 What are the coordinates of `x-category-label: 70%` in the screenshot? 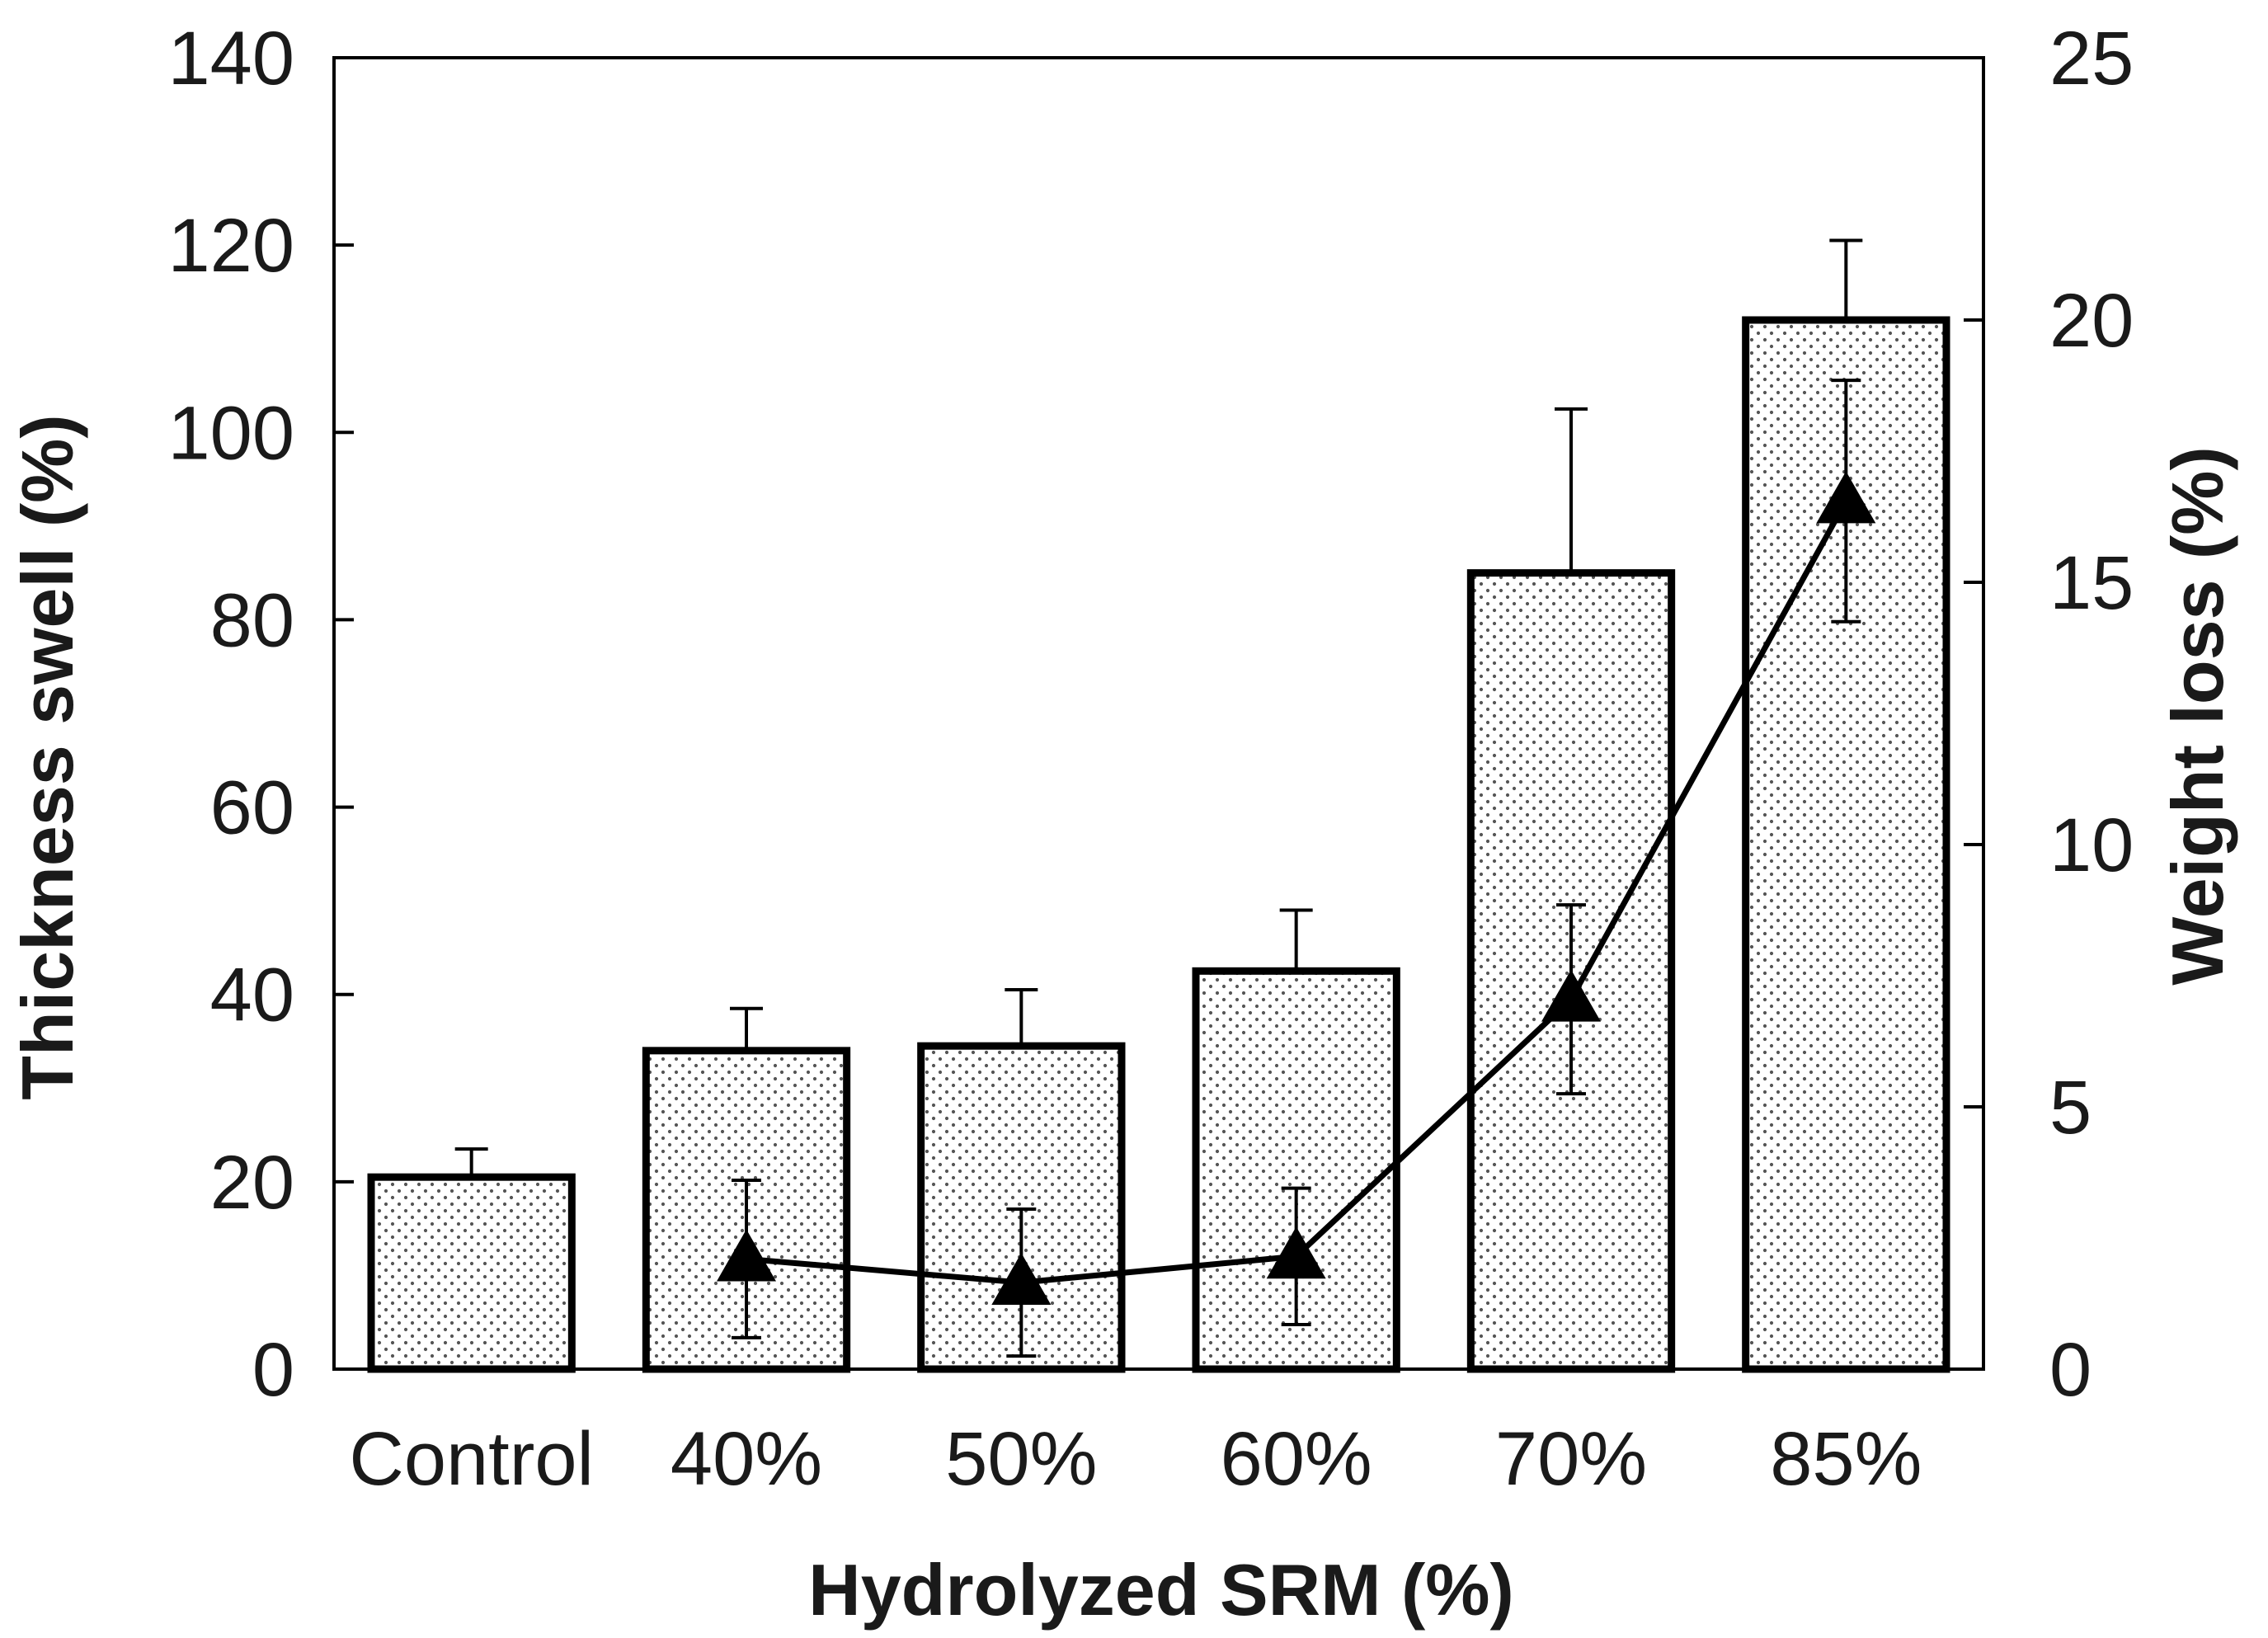 It's located at (1571, 1459).